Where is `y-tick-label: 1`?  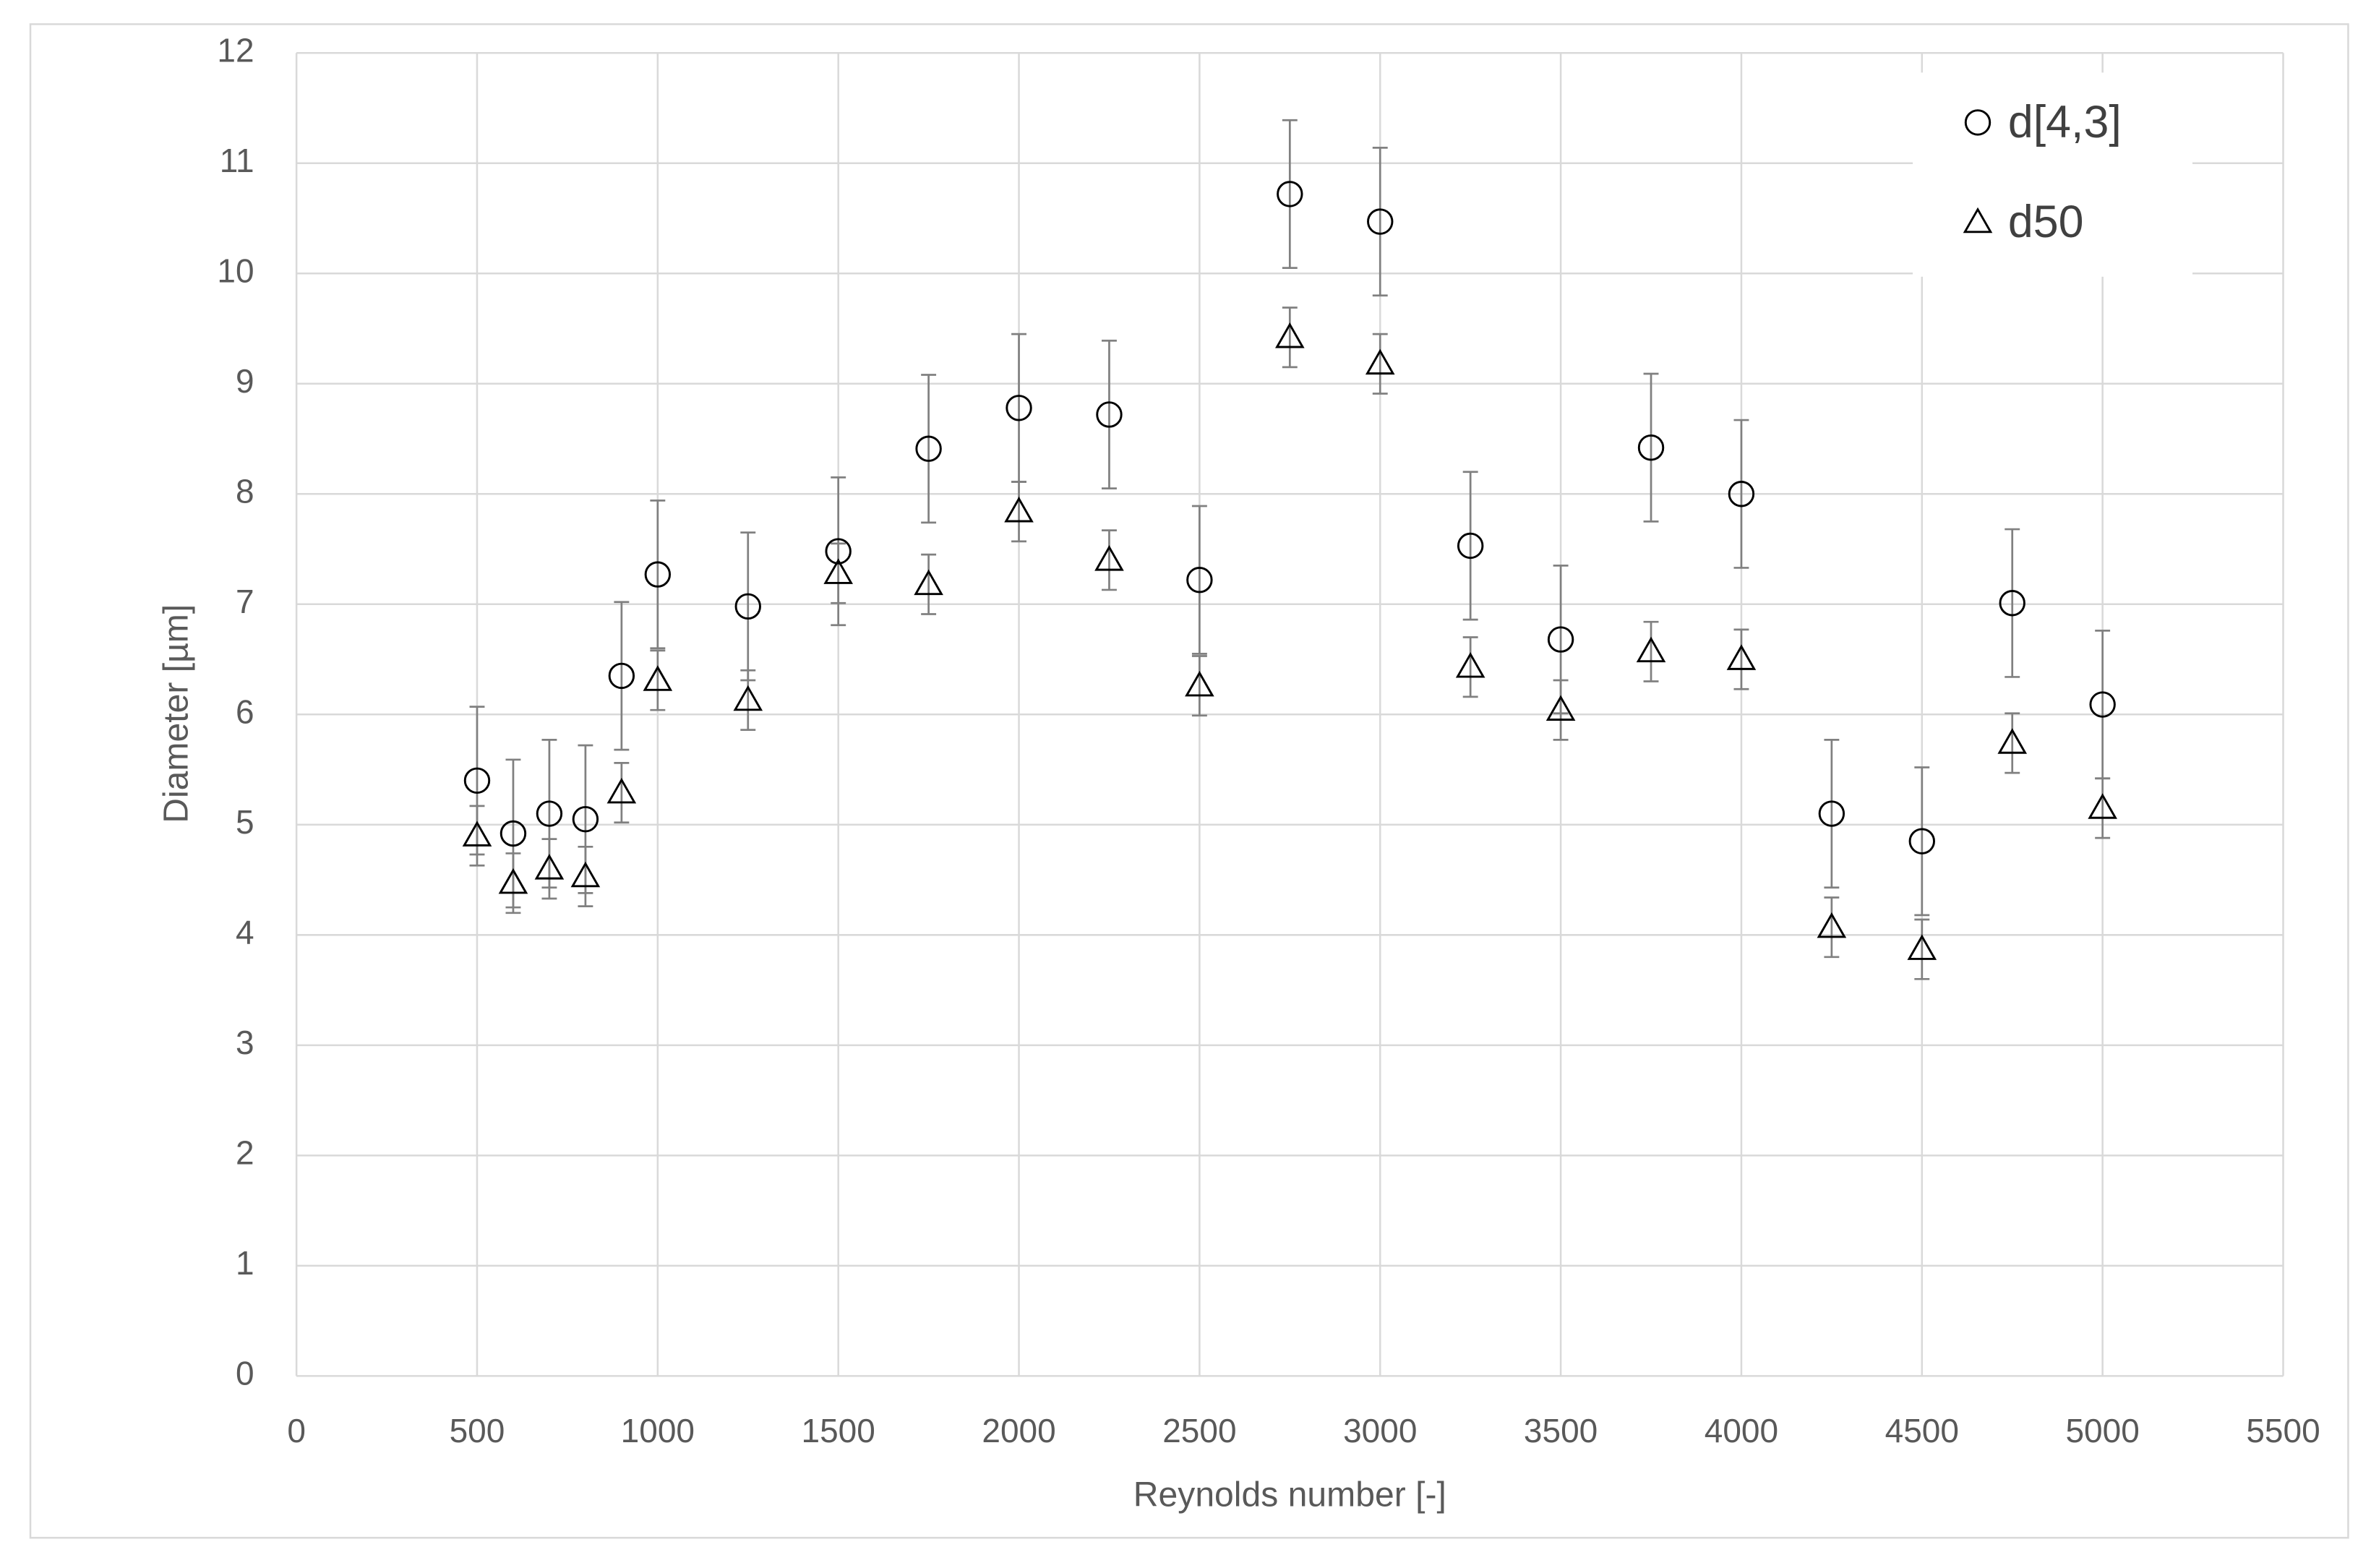
y-tick-label: 1 is located at coordinates (245, 1263).